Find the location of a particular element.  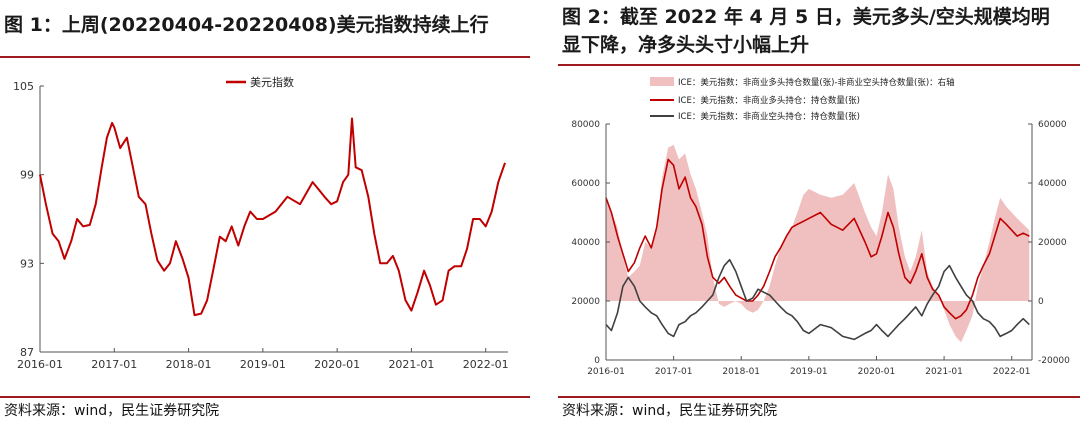

y-tick-label-2: 99 is located at coordinates (27, 175).